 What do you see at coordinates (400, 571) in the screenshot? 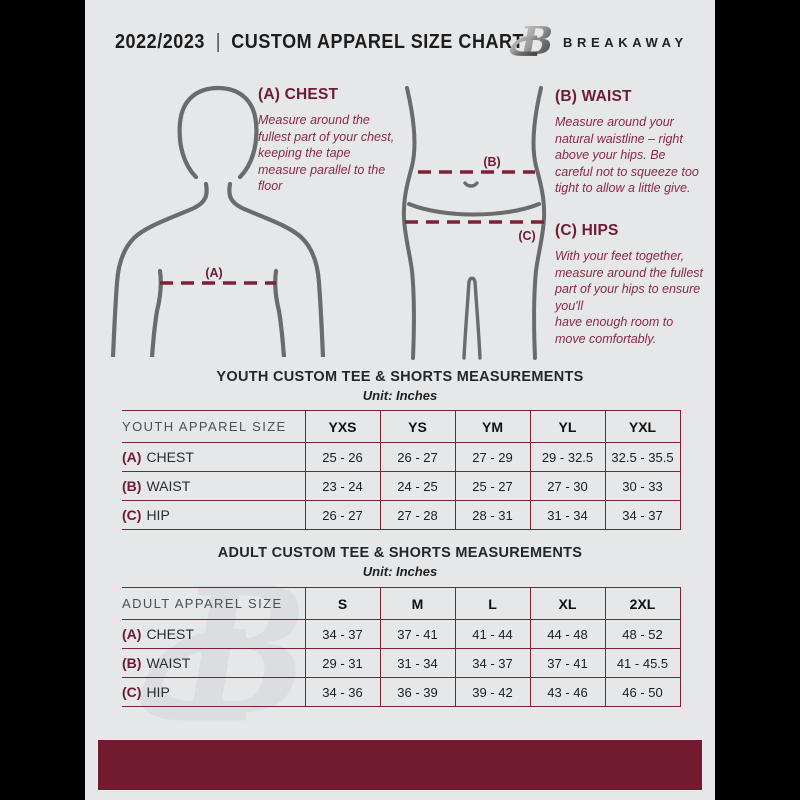
I see `adult-unit-label: Unit: Inches` at bounding box center [400, 571].